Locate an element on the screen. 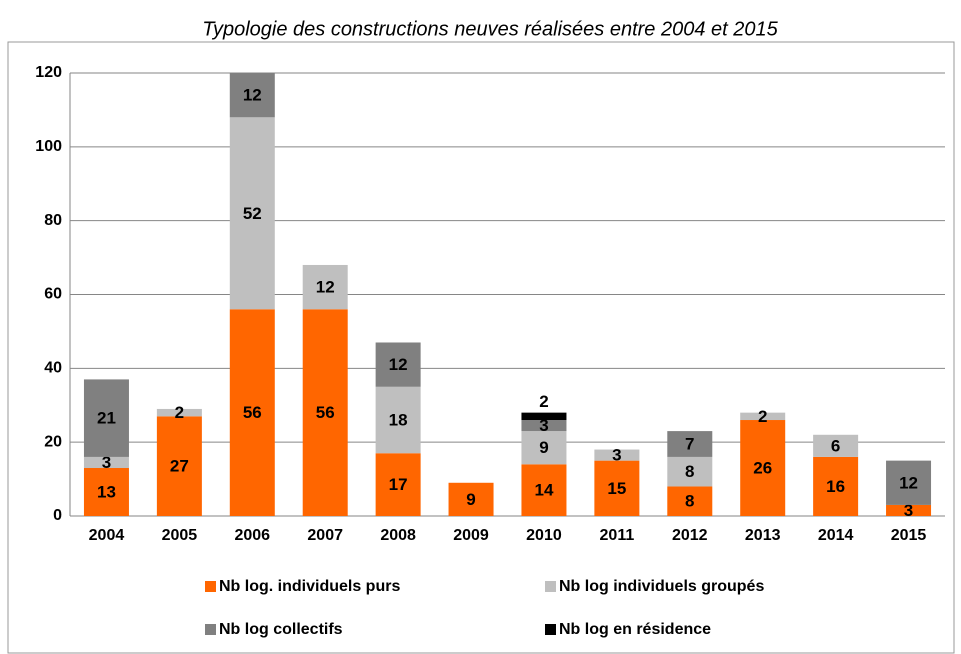 The height and width of the screenshot is (654, 961). x-tick-label: 2005 is located at coordinates (180, 535).